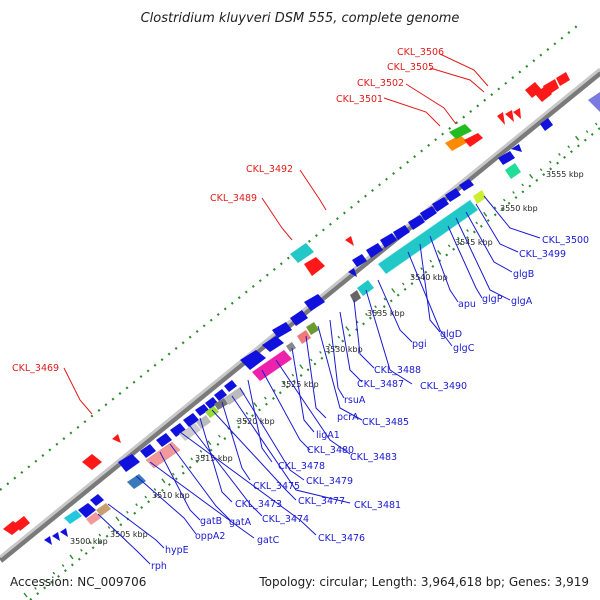 The width and height of the screenshot is (600, 600). Describe the element at coordinates (285, 519) in the screenshot. I see `gene-label: CKL_3474` at that location.